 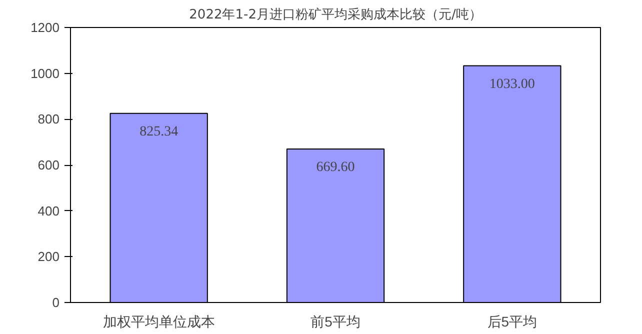 What do you see at coordinates (45, 27) in the screenshot?
I see `y-tick-label: 1200` at bounding box center [45, 27].